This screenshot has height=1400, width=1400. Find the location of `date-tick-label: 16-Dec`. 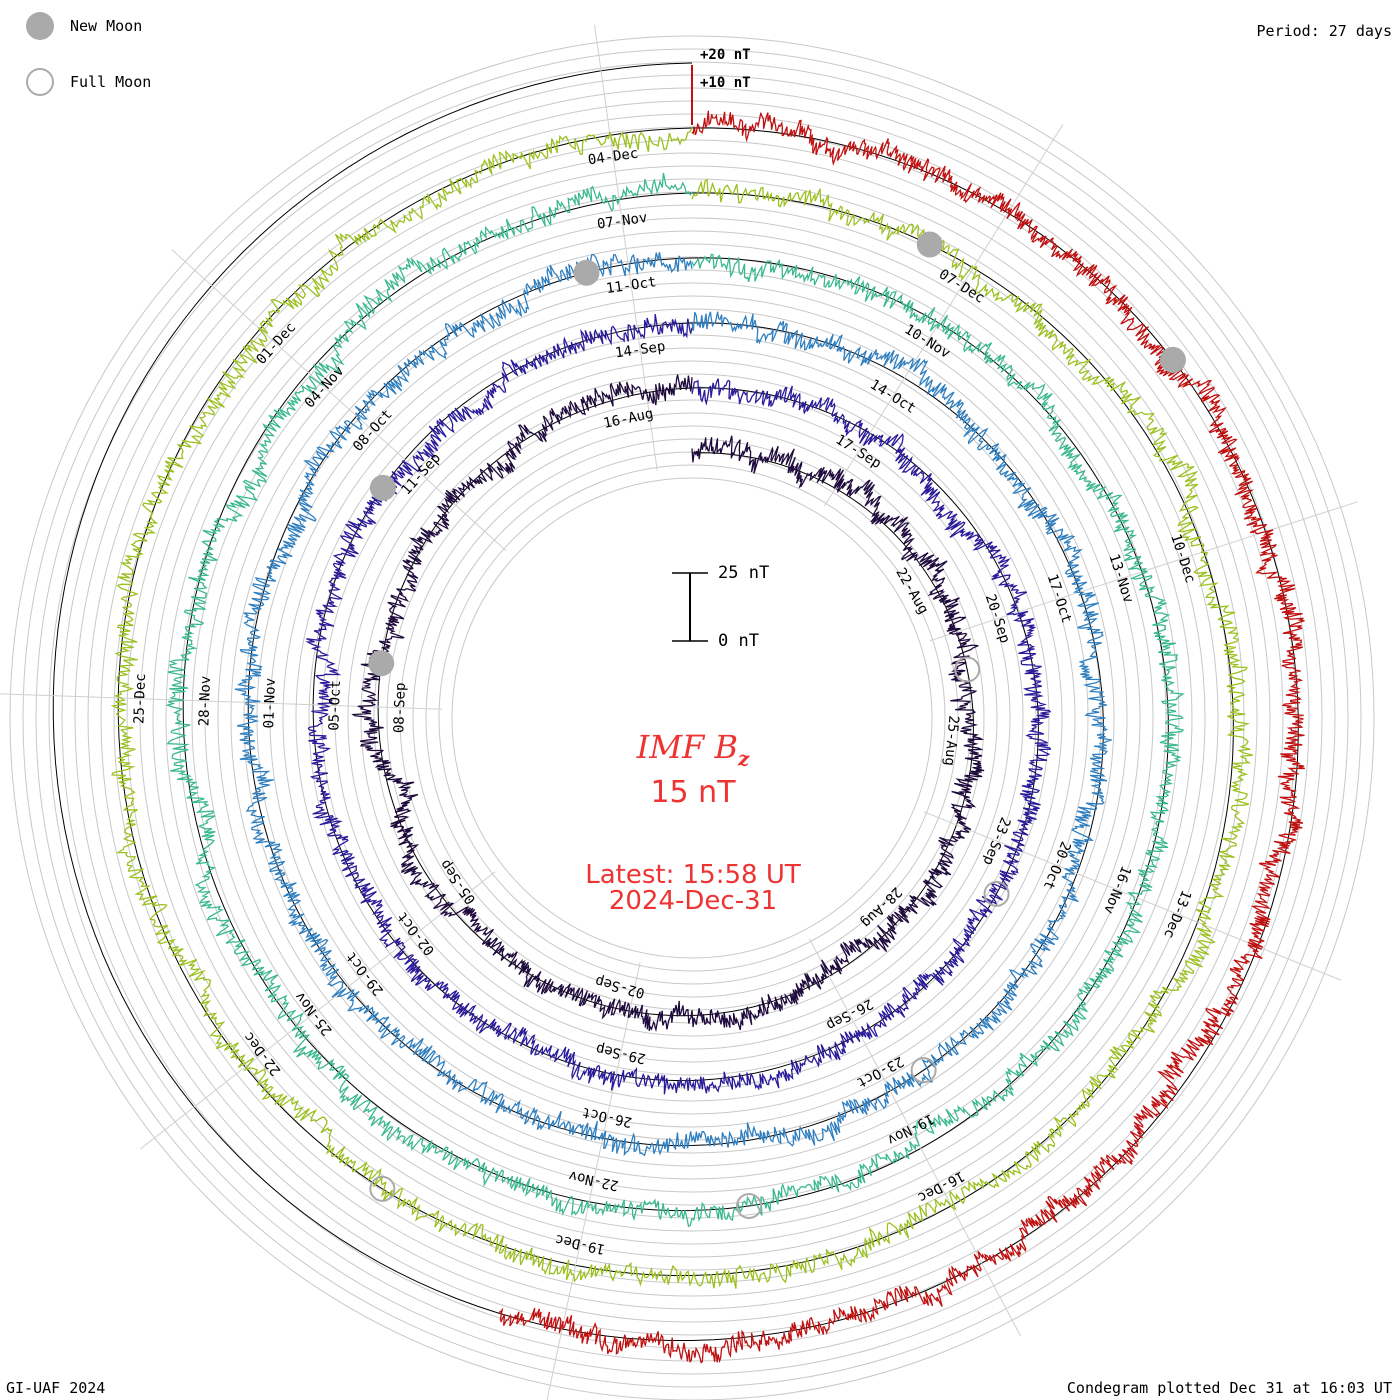

date-tick-label: 16-Dec is located at coordinates (941, 1187).